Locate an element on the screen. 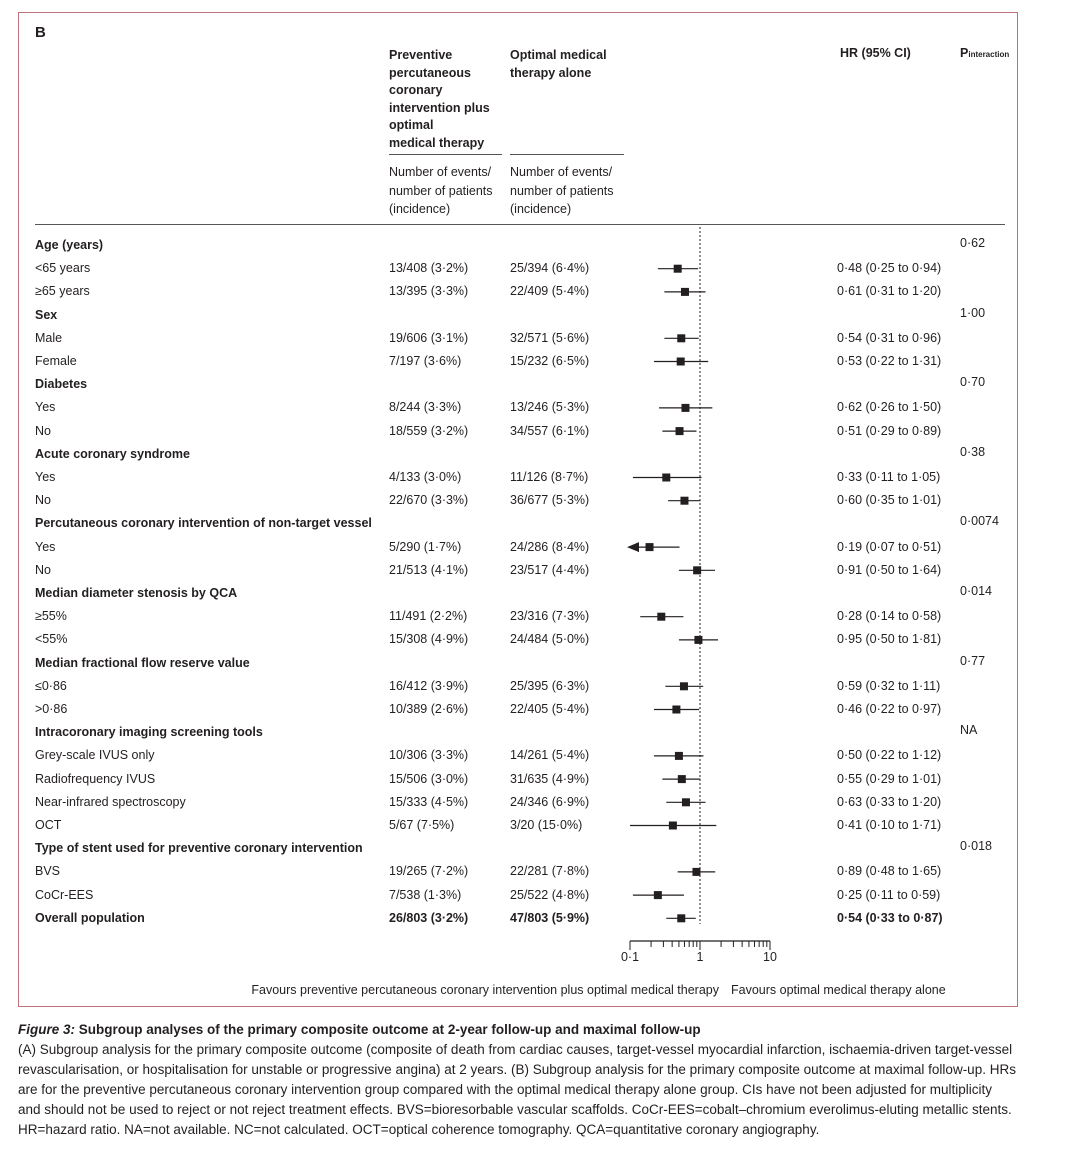 Image resolution: width=1080 pixels, height=1160 pixels. hr-ci-cell: 0·54 (0·33 to 0·87) is located at coordinates (890, 917).